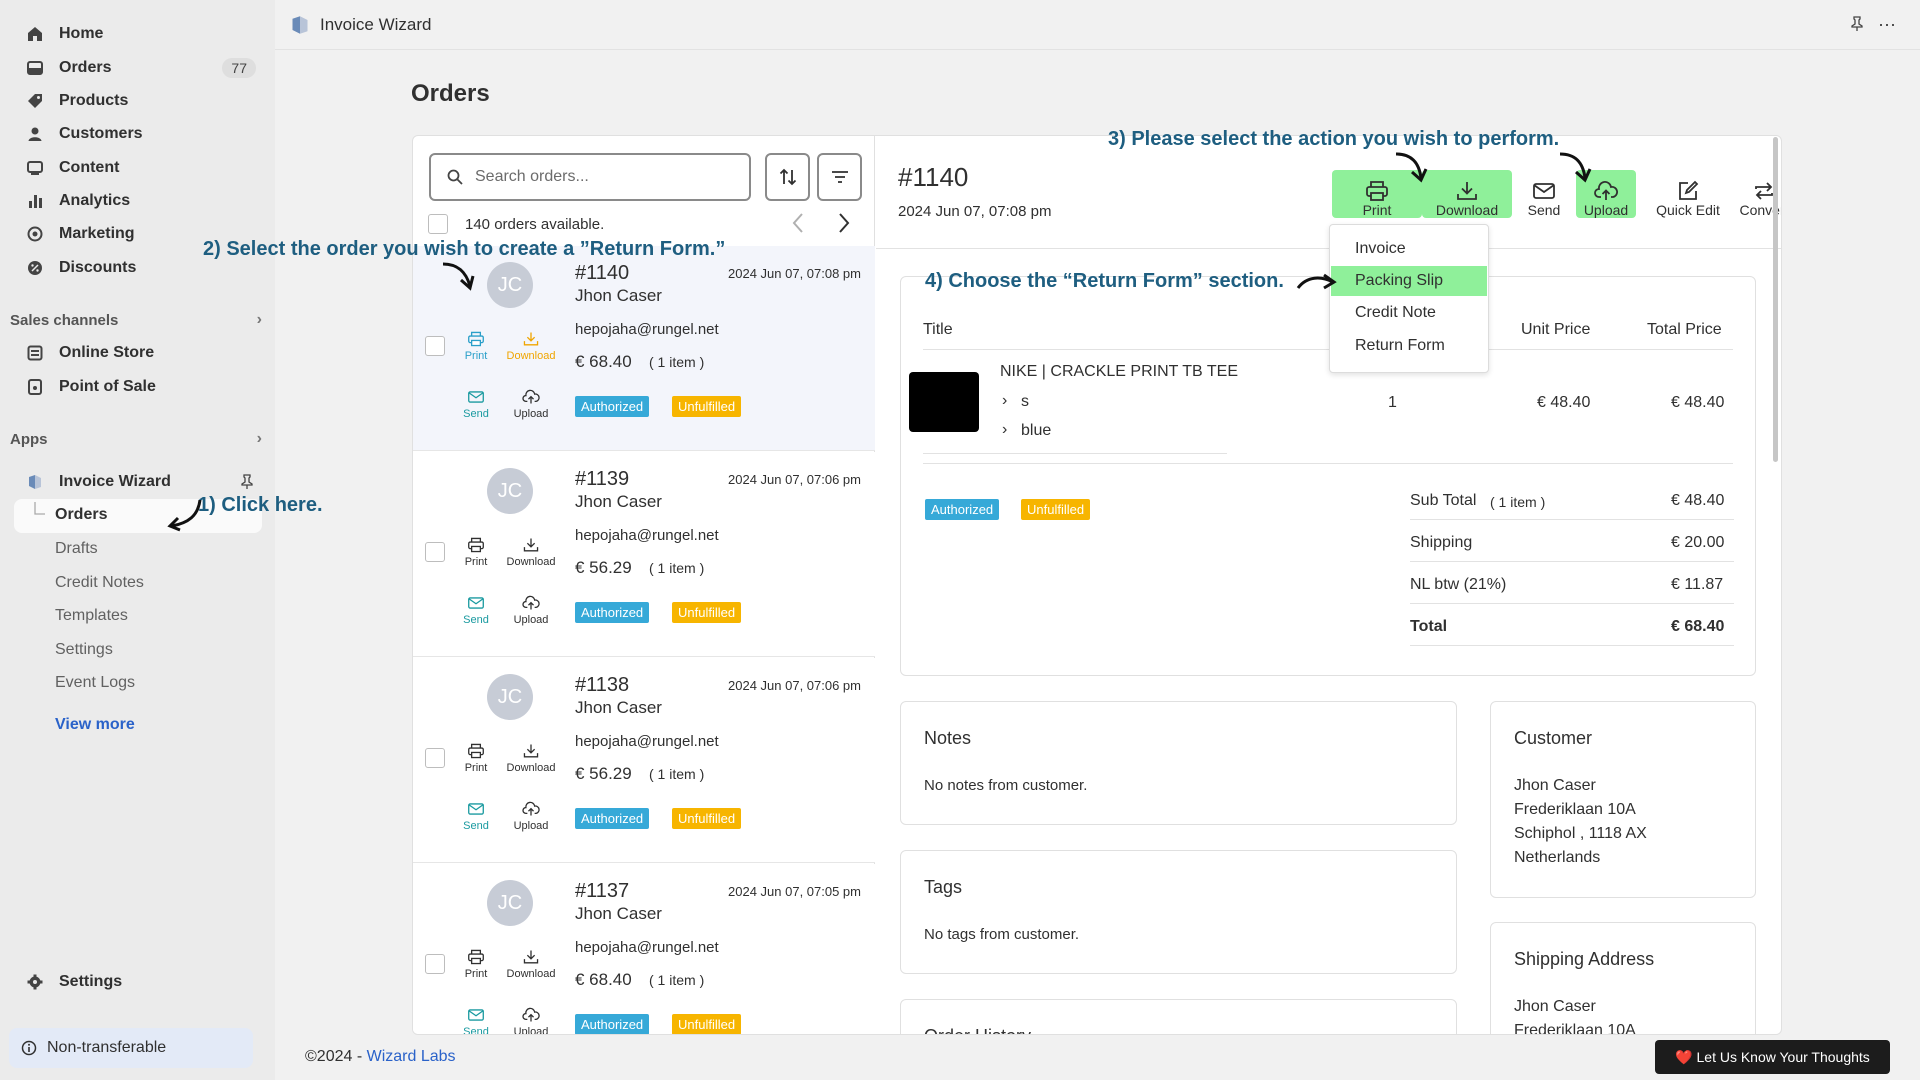 The height and width of the screenshot is (1080, 1920). I want to click on nav-marketing: Marketing, so click(139, 234).